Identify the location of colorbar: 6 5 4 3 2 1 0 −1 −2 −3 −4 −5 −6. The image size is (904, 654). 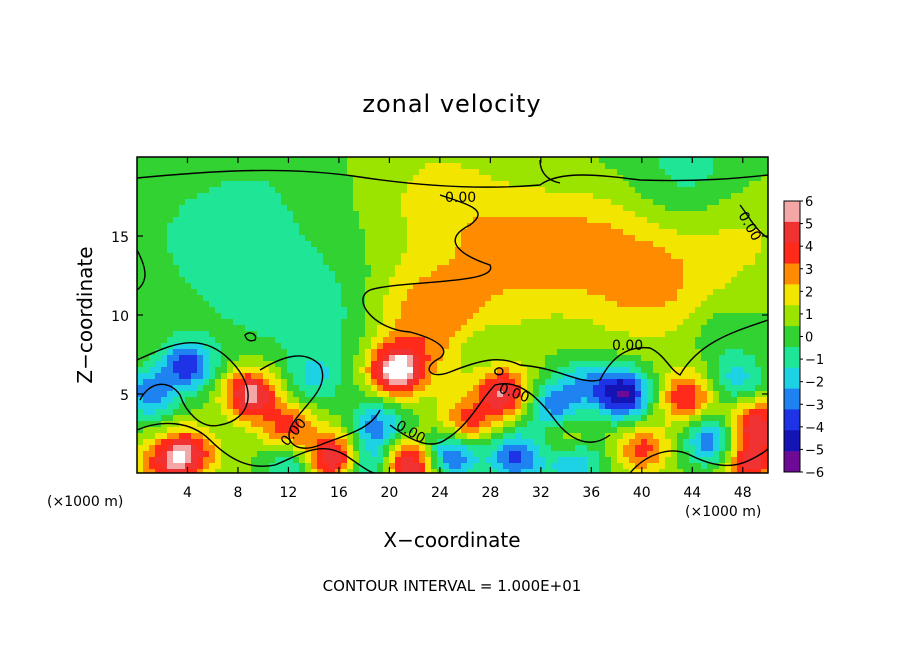
(803, 338).